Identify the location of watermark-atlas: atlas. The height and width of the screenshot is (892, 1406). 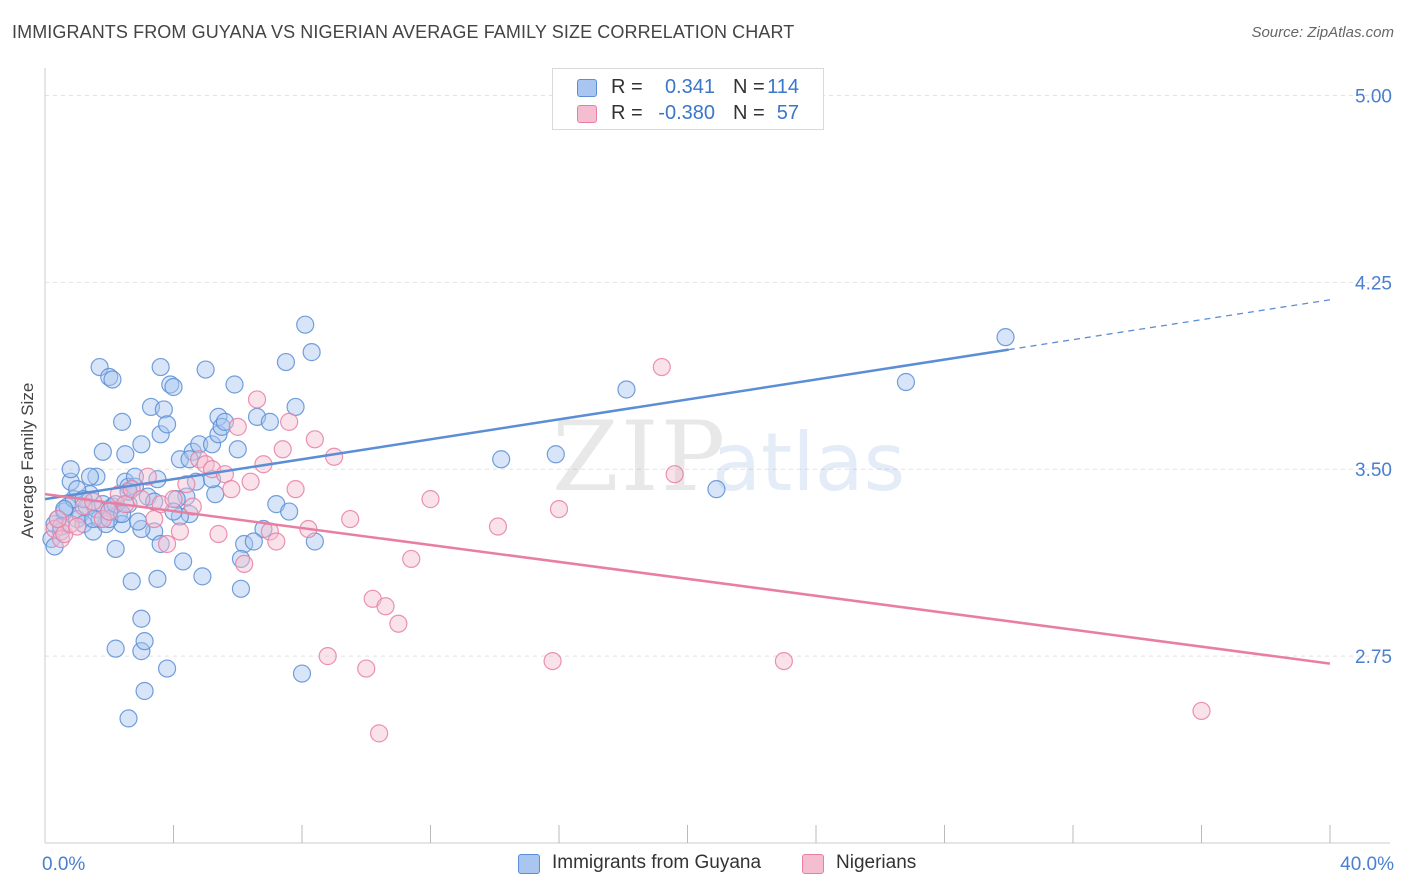
(808, 462).